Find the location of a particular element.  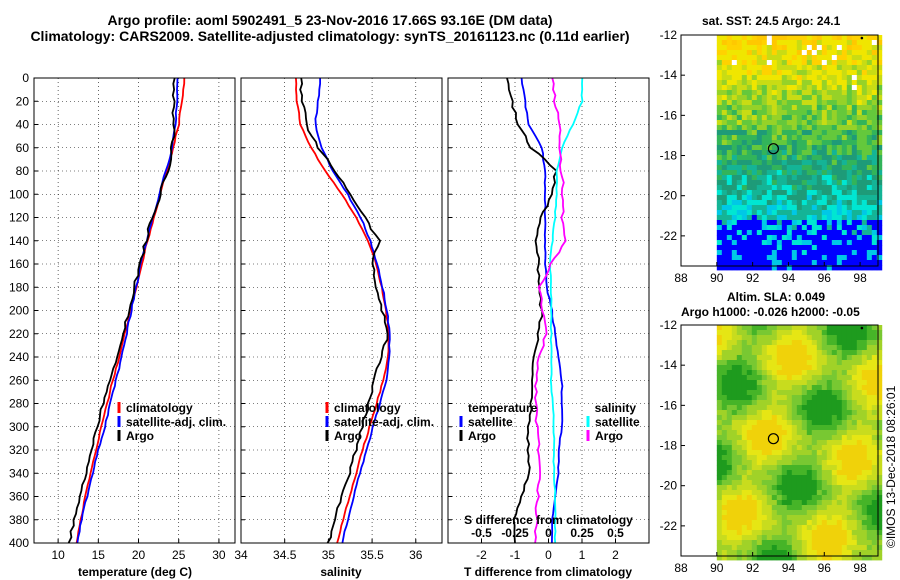

y-tick-label: 200 is located at coordinates (19, 311).